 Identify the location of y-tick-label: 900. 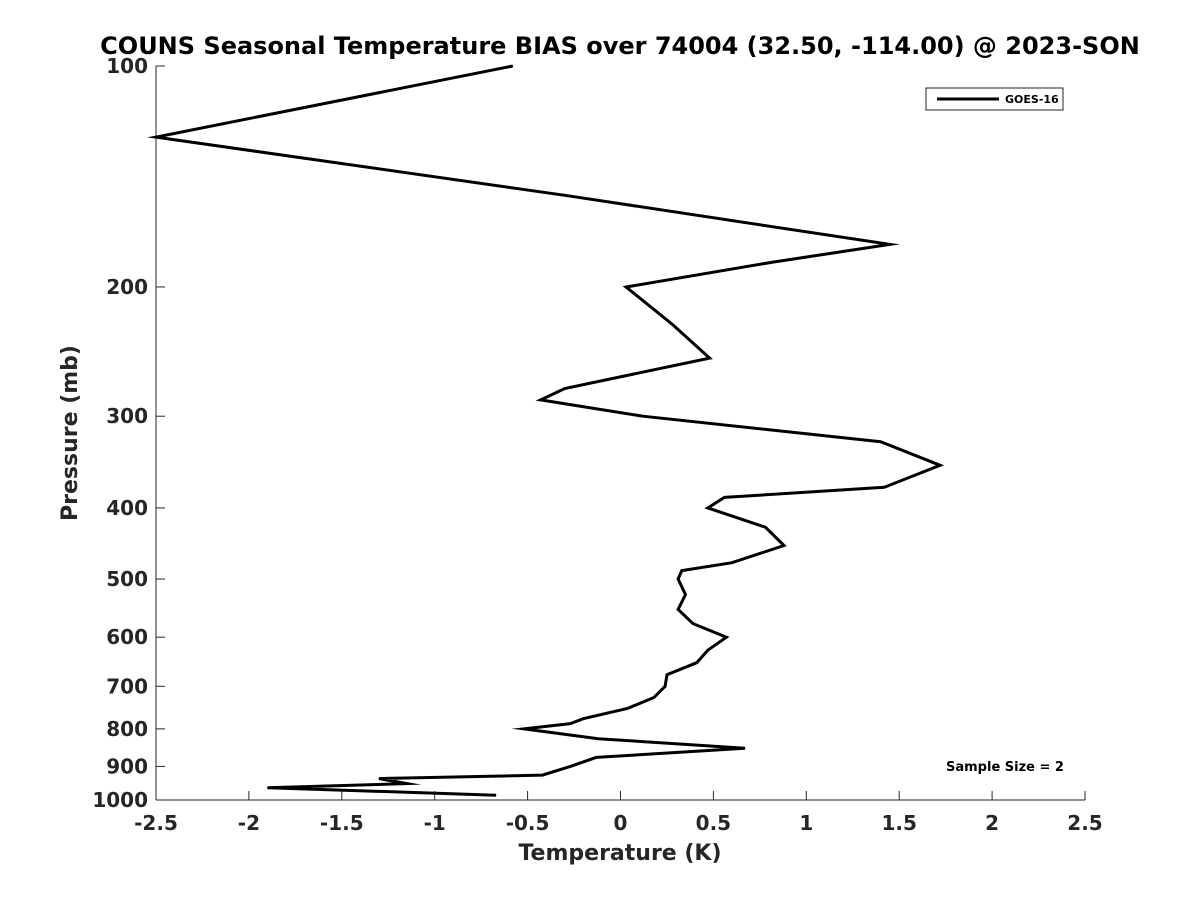
(127, 766).